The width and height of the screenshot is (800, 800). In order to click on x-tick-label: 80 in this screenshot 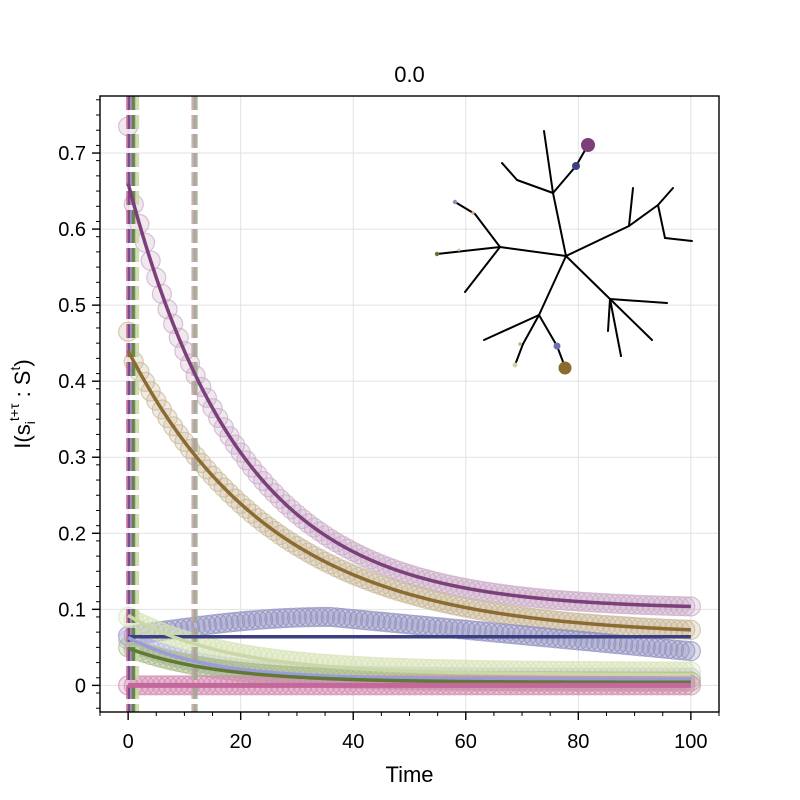, I will do `click(578, 742)`.